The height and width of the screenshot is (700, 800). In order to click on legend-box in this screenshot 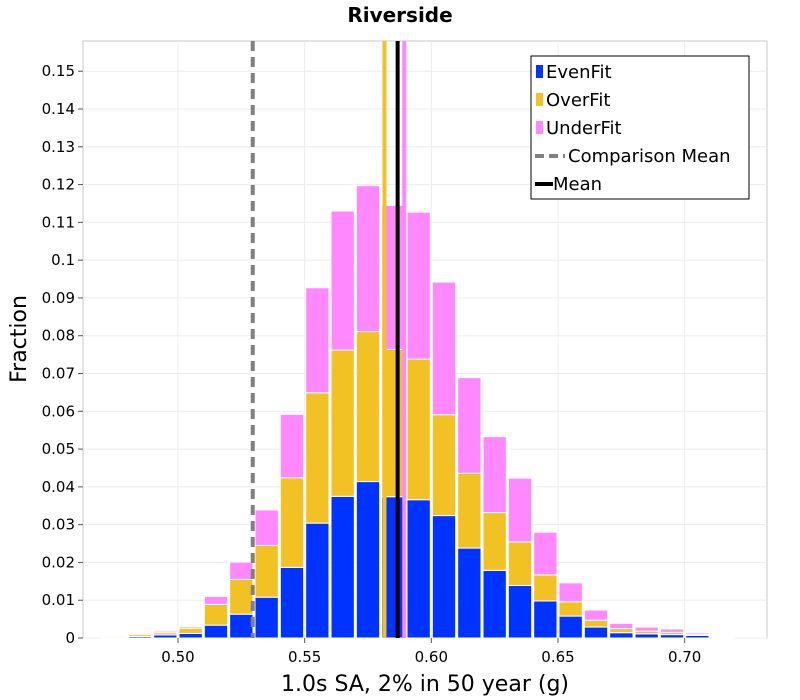, I will do `click(640, 127)`.